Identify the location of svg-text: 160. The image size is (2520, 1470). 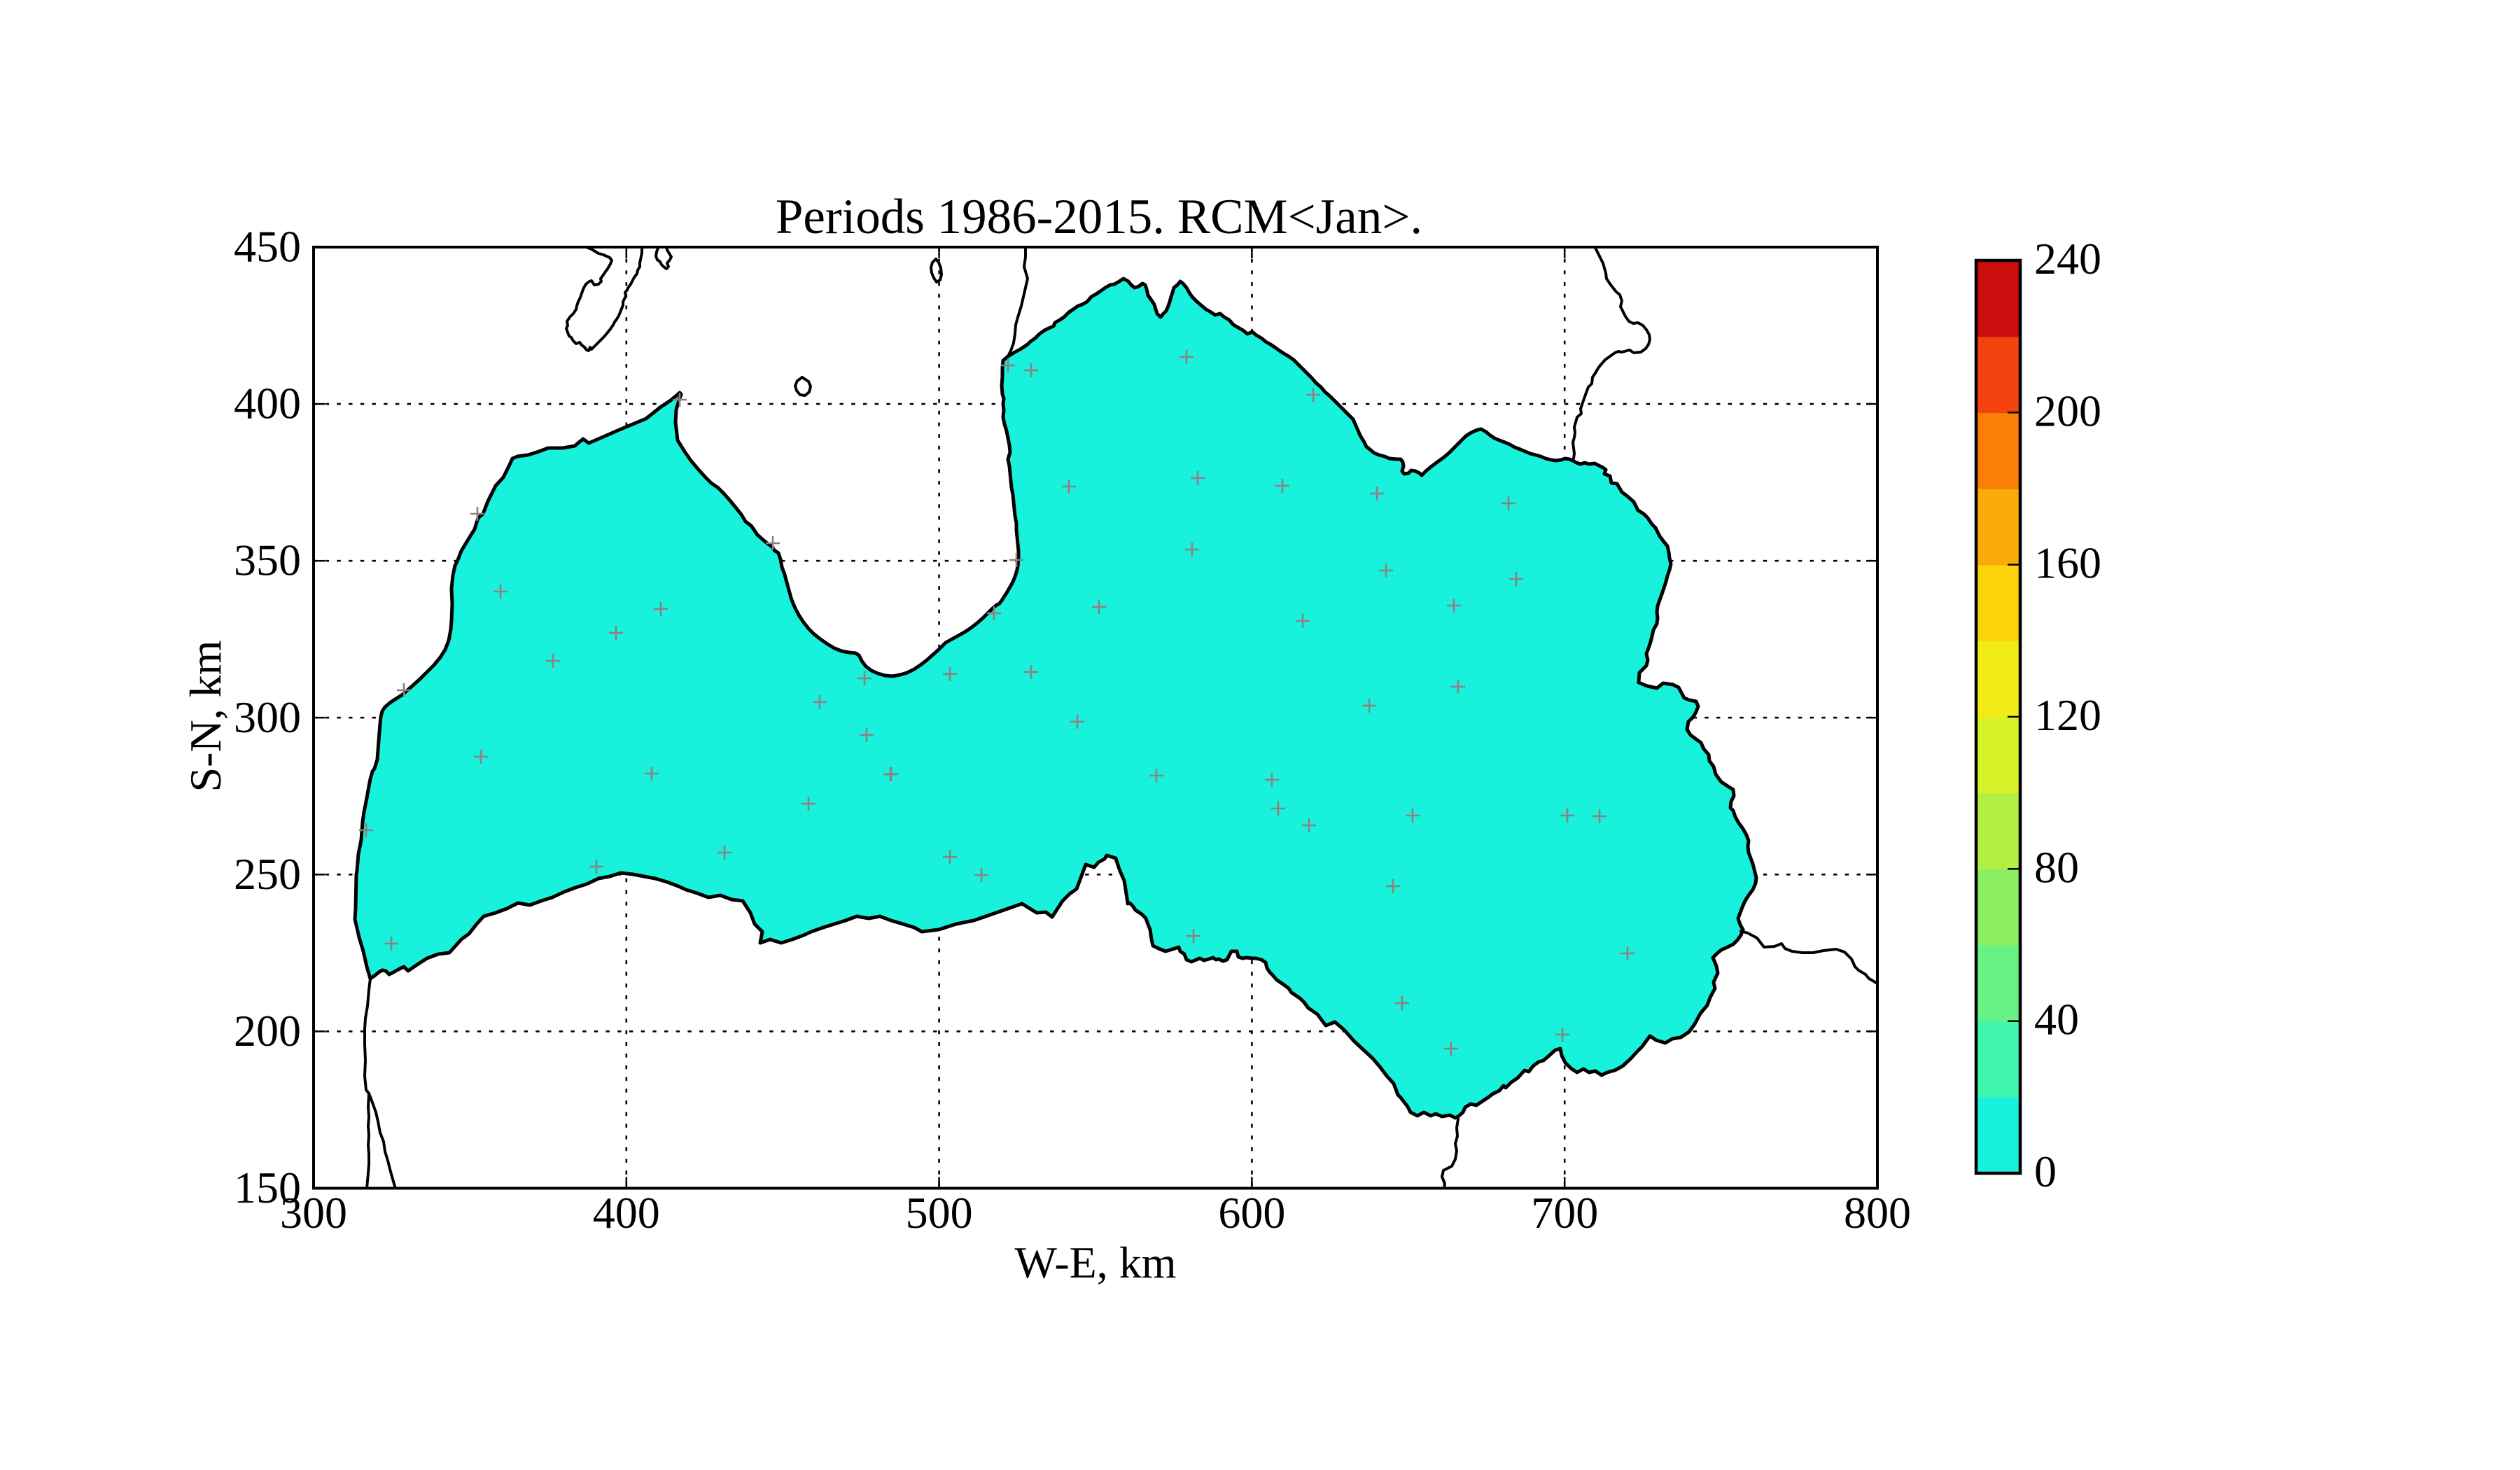
(2067, 563).